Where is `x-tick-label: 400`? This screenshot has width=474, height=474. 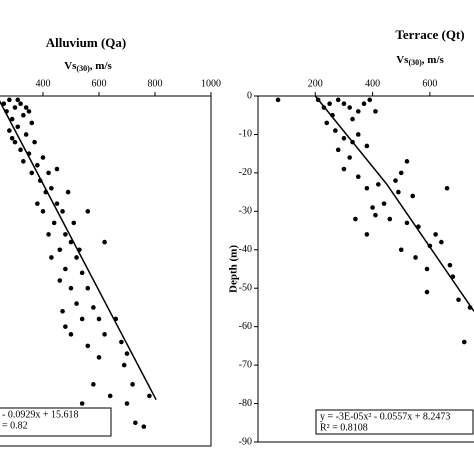
x-tick-label: 400 is located at coordinates (42, 83).